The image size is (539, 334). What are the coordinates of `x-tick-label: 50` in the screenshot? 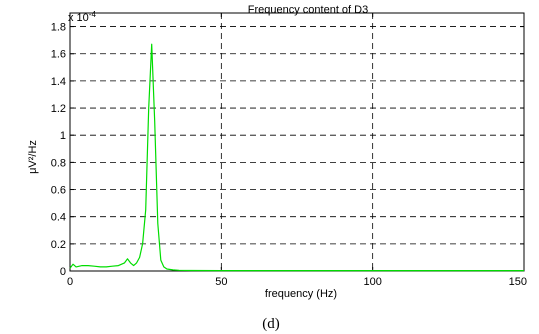 It's located at (221, 282).